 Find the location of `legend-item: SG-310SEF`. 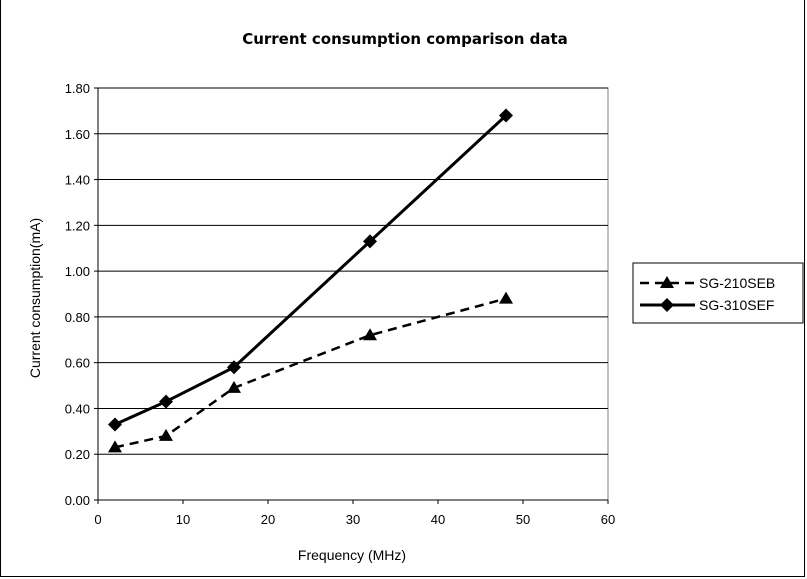

legend-item: SG-310SEF is located at coordinates (707, 305).